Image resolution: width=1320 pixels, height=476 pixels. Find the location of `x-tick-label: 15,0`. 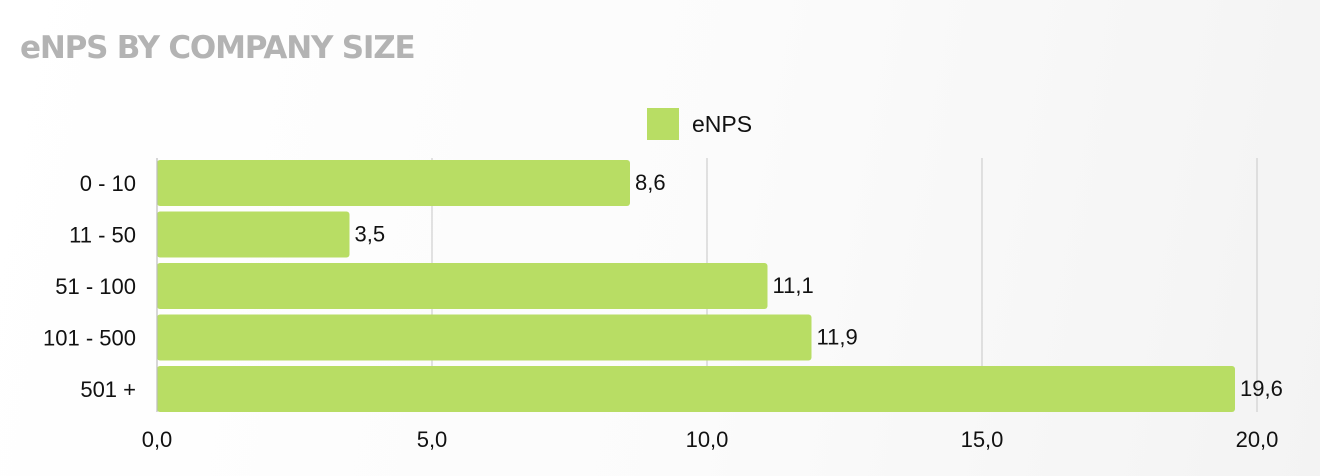

x-tick-label: 15,0 is located at coordinates (982, 439).